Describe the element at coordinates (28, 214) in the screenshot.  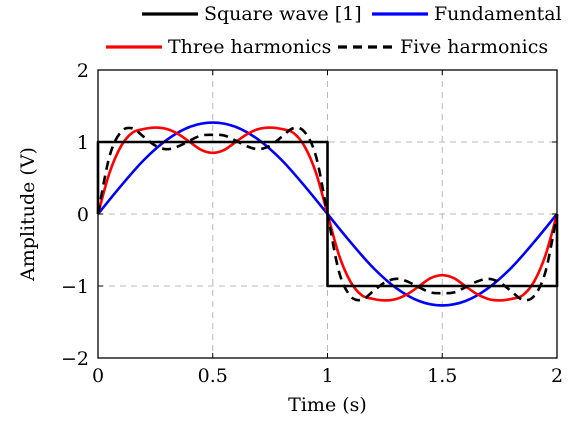
I see `y-axis-label: Amplitude (V)` at that location.